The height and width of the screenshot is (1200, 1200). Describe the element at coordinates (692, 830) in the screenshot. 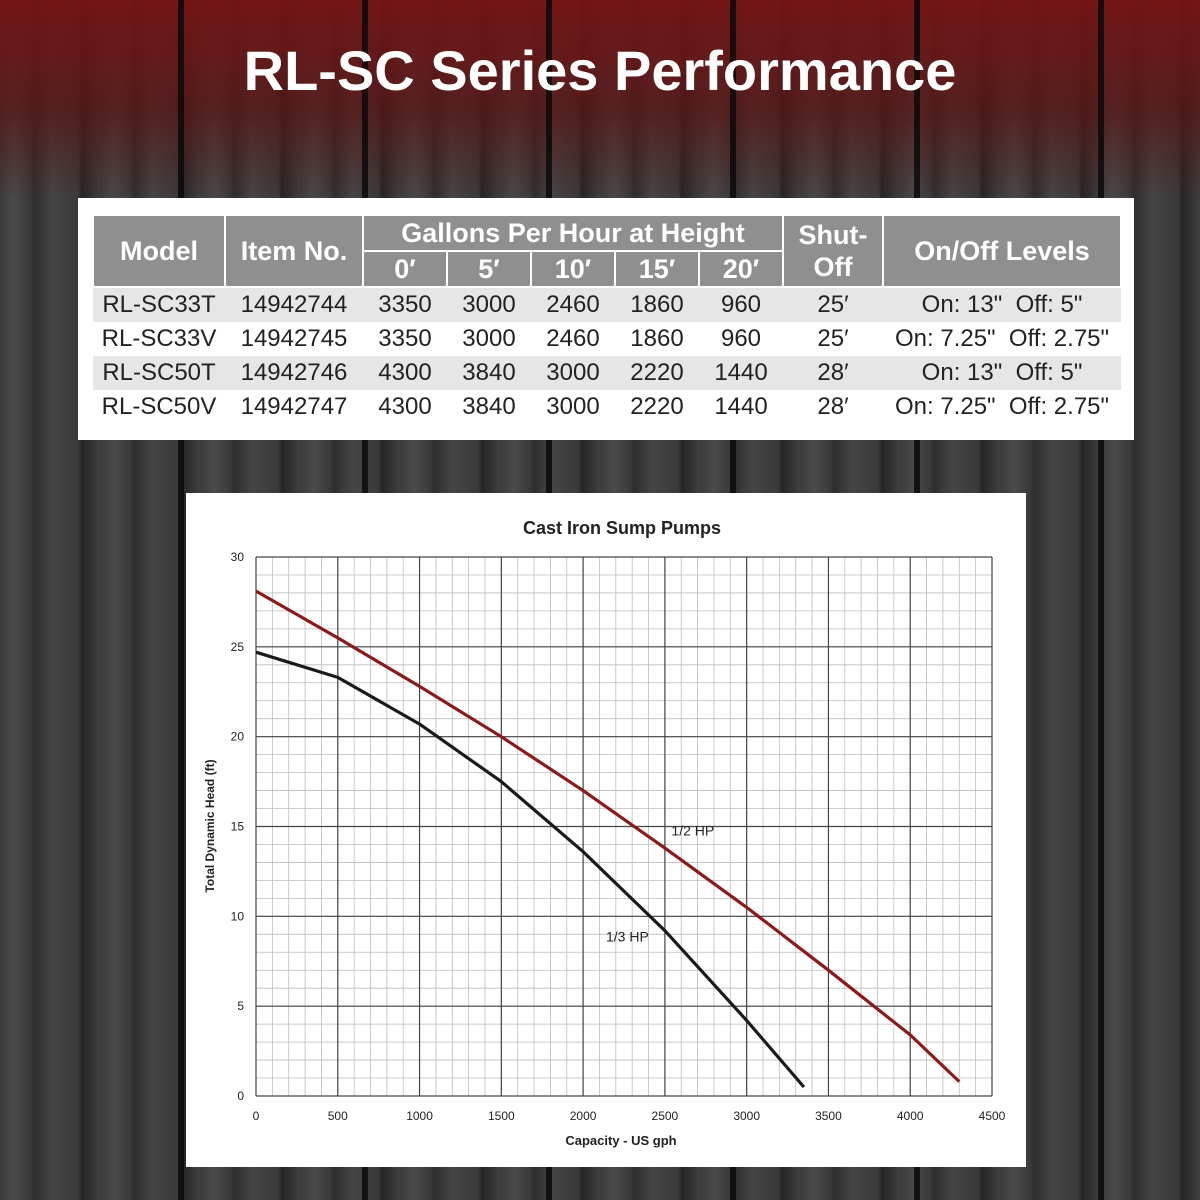

I see `series-label-half-hp: 1/2 HP` at that location.